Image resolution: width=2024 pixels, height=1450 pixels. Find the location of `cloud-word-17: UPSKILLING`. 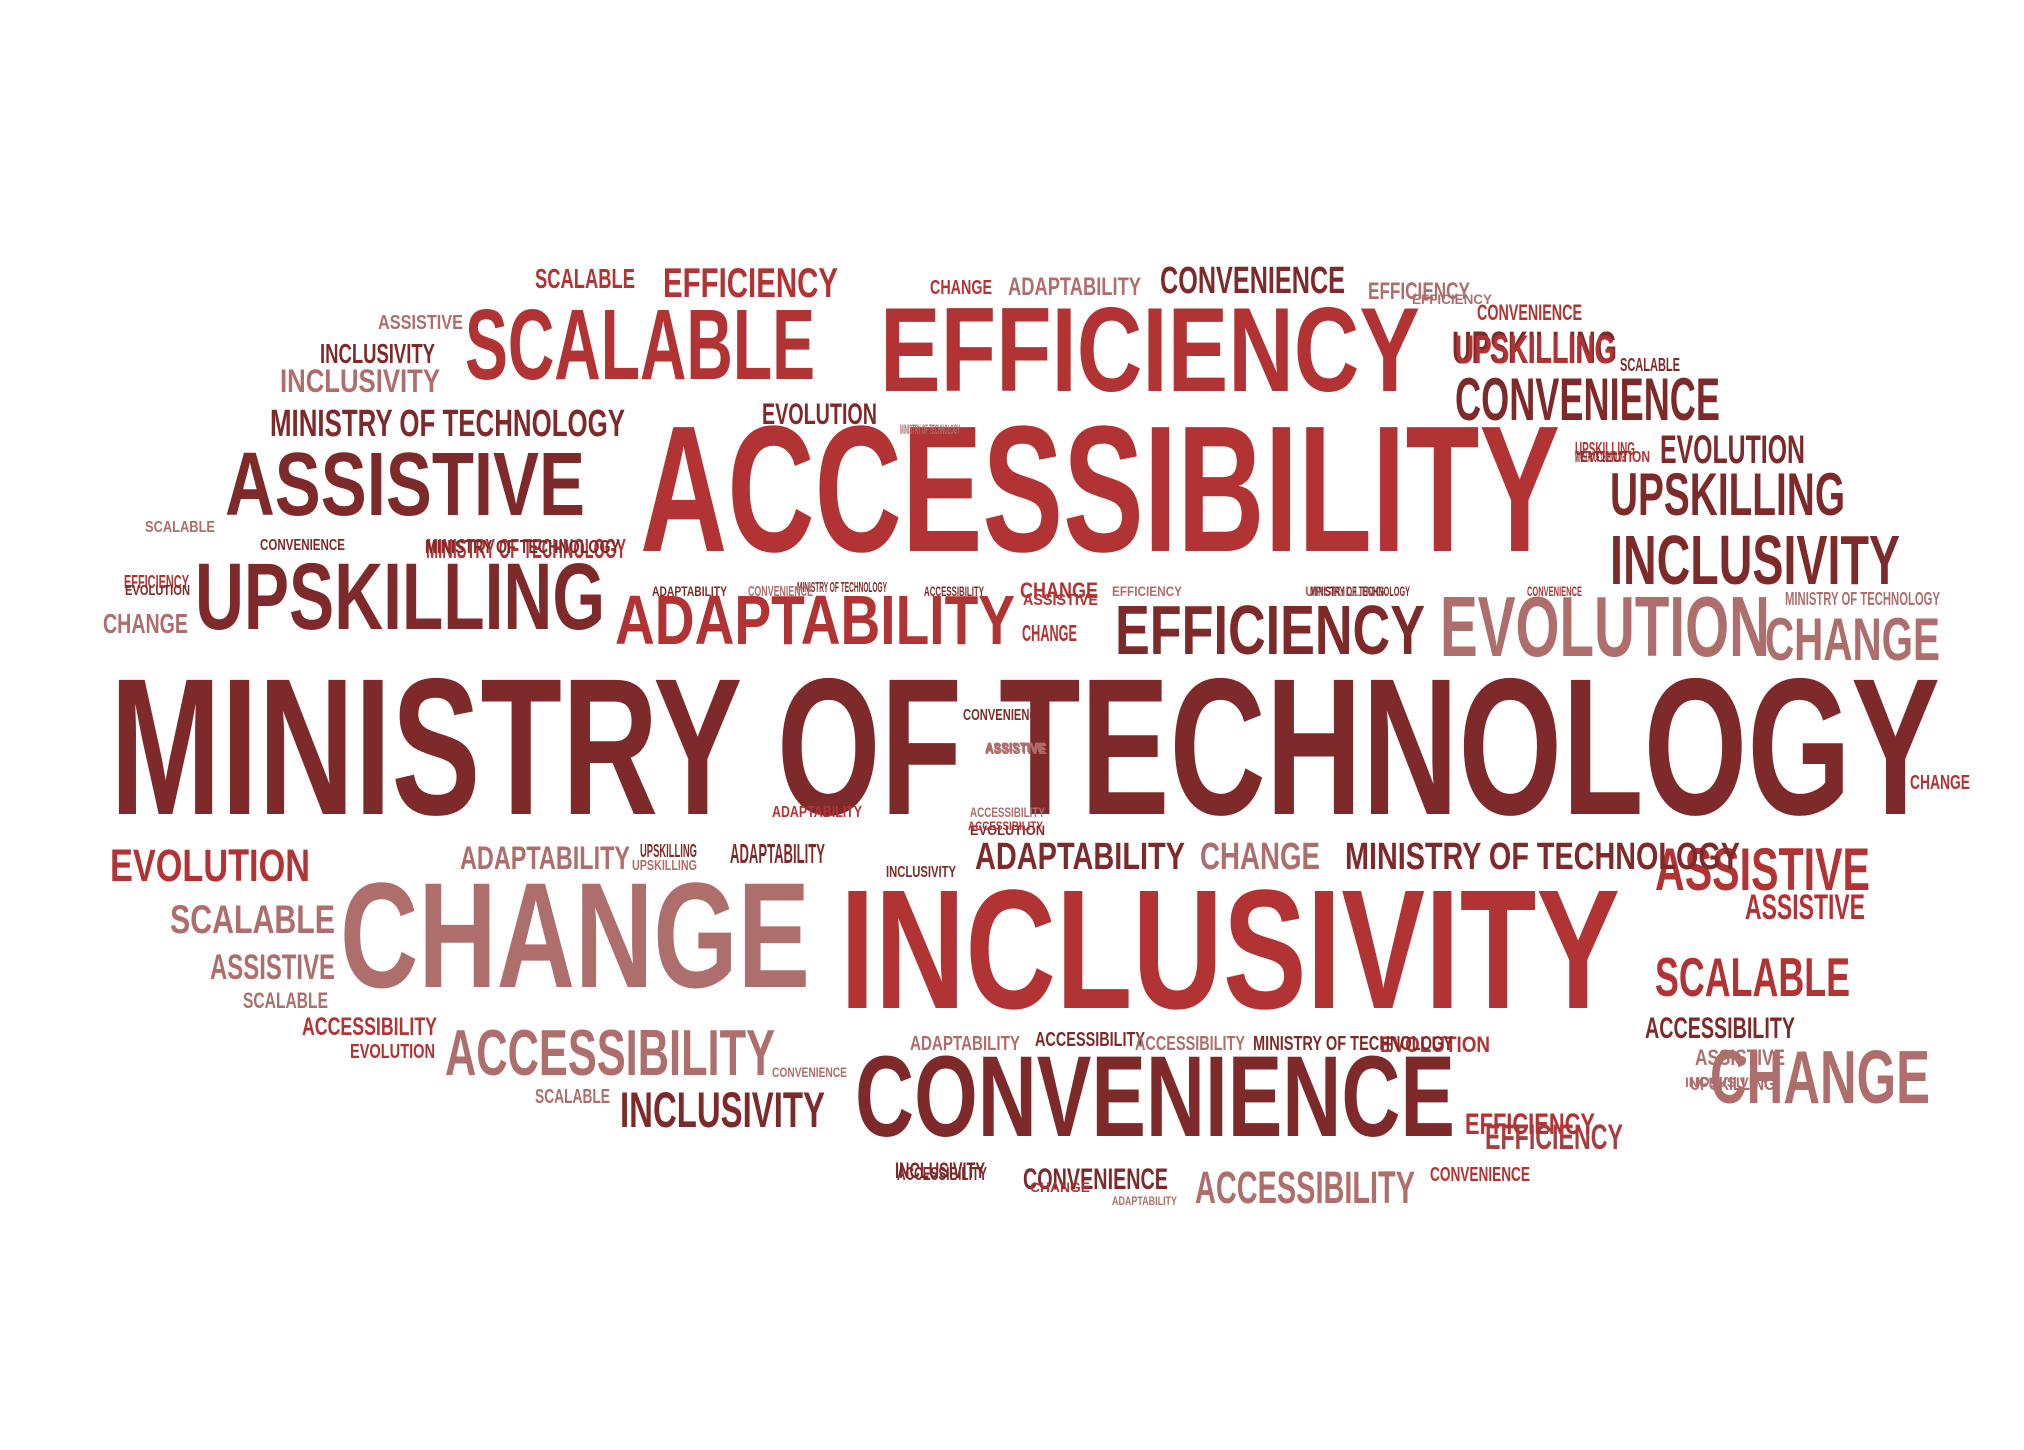

cloud-word-17: UPSKILLING is located at coordinates (1727, 494).